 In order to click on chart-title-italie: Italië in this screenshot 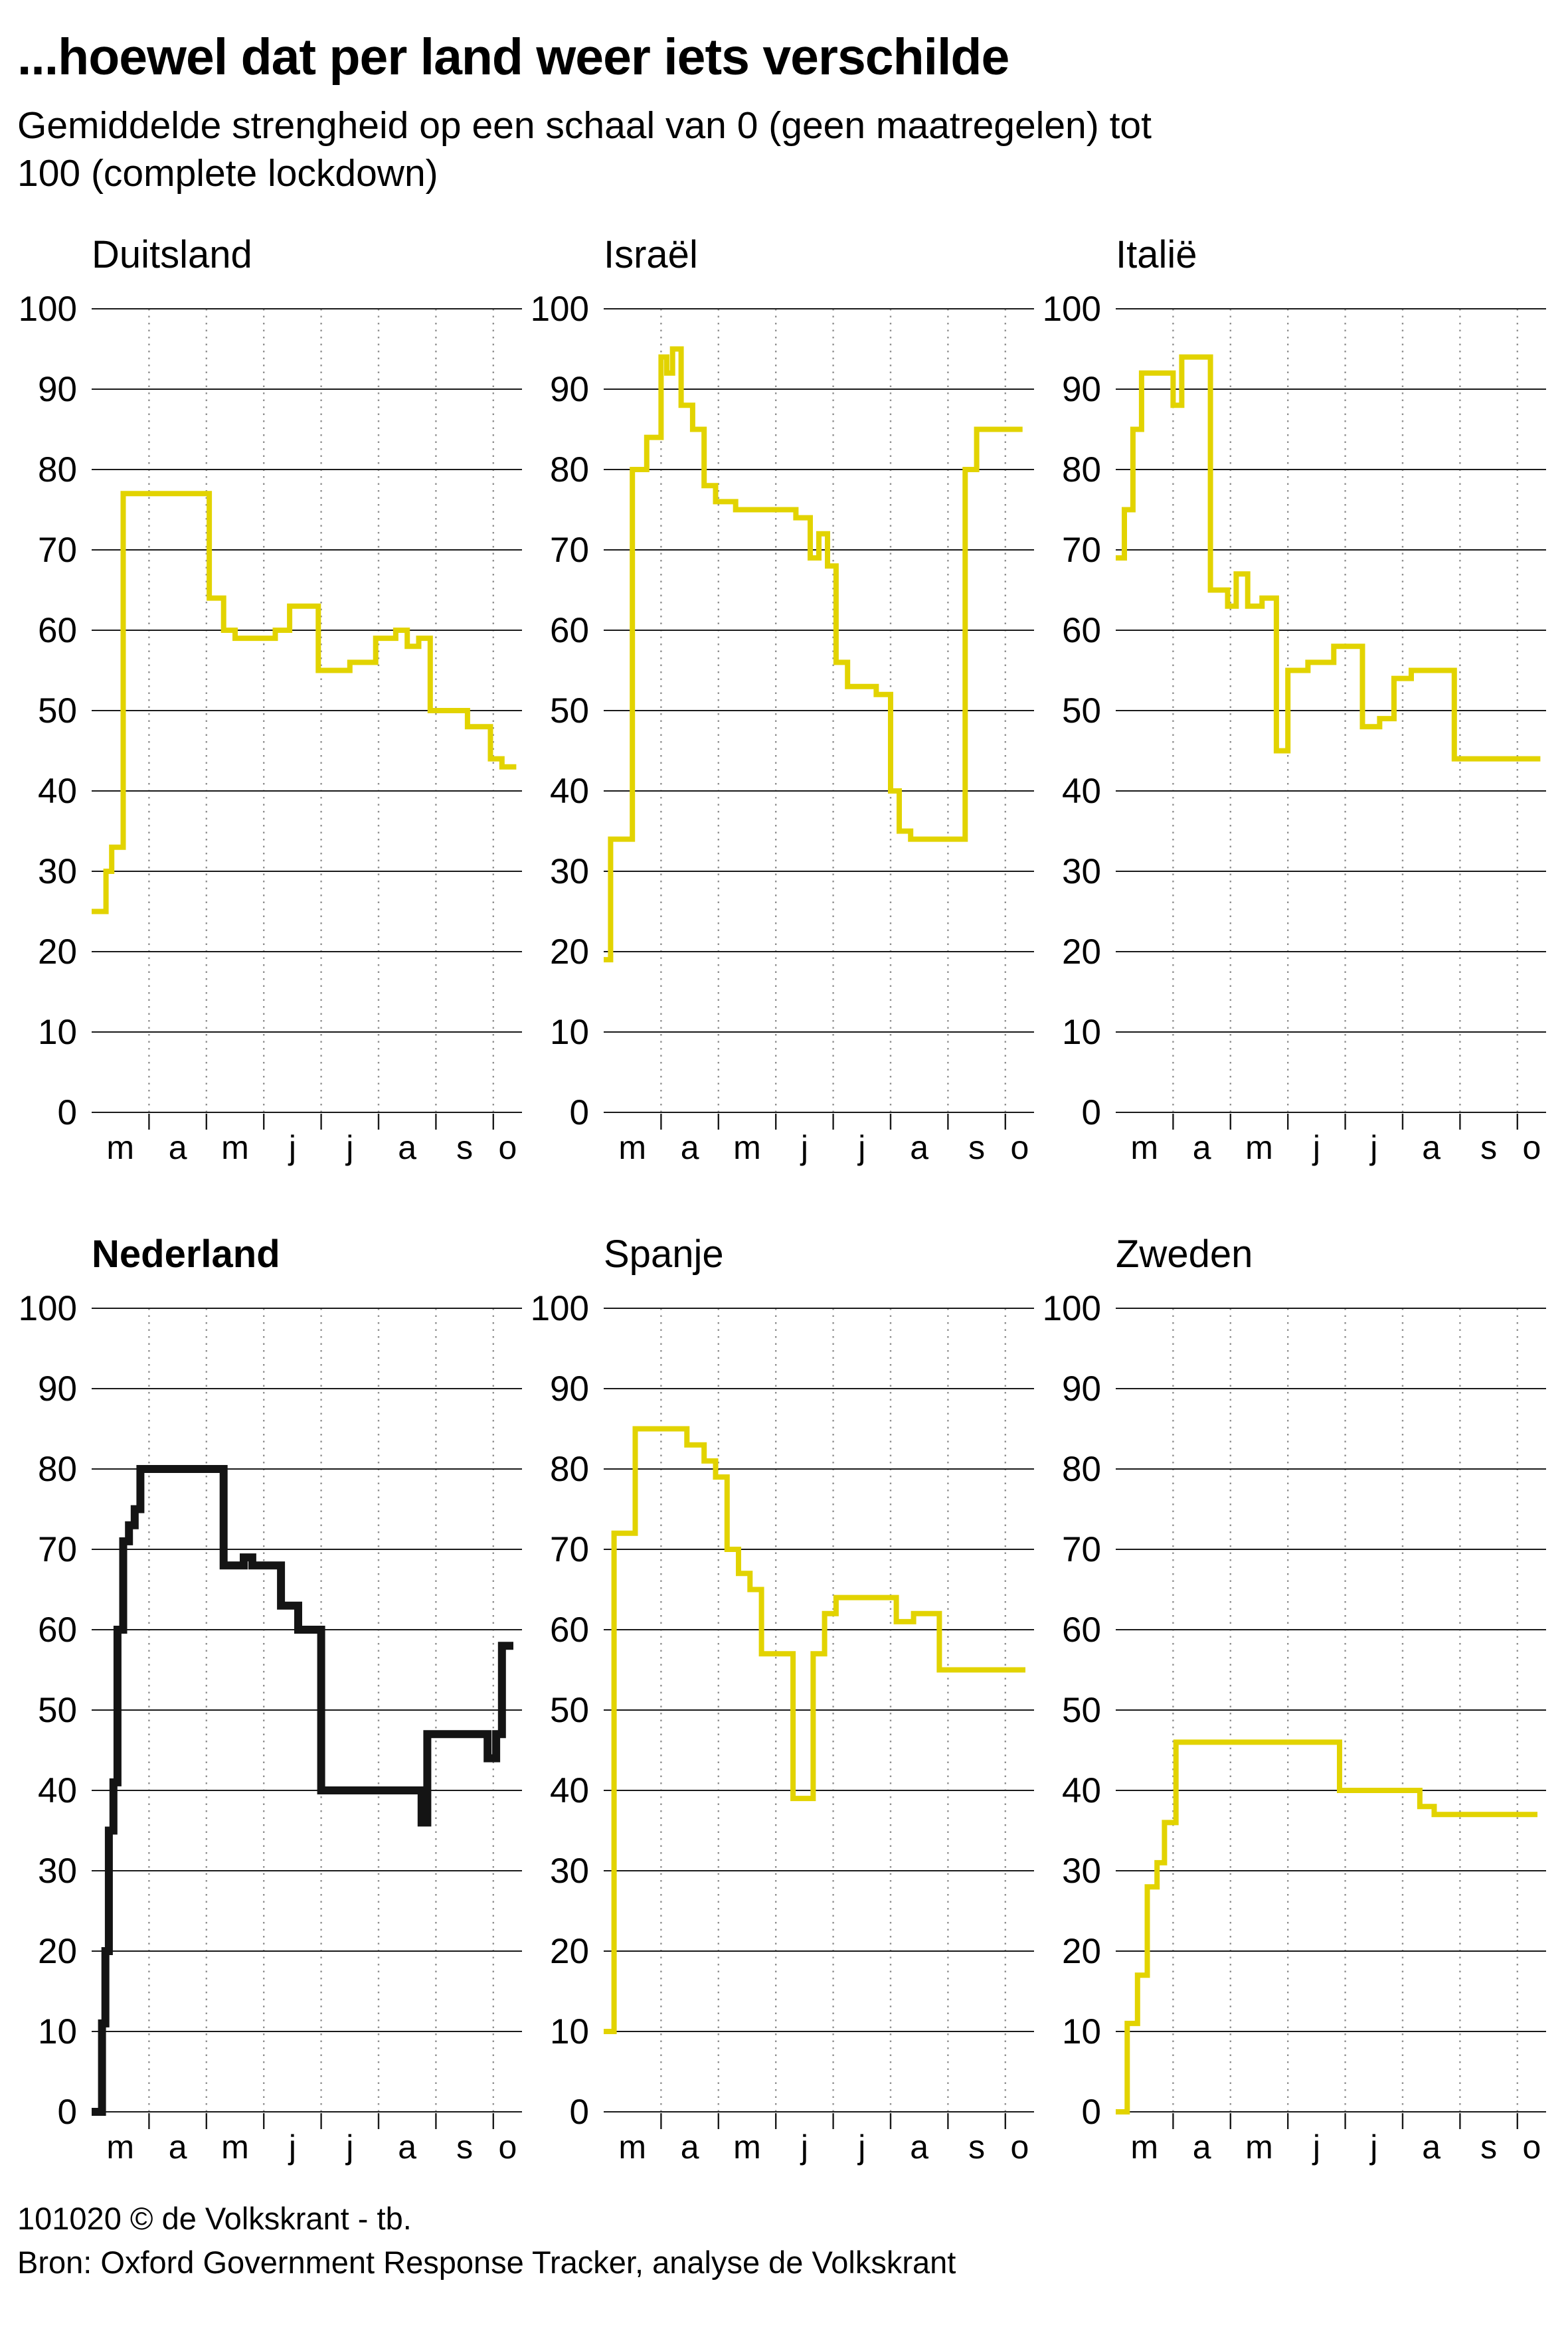, I will do `click(1156, 254)`.